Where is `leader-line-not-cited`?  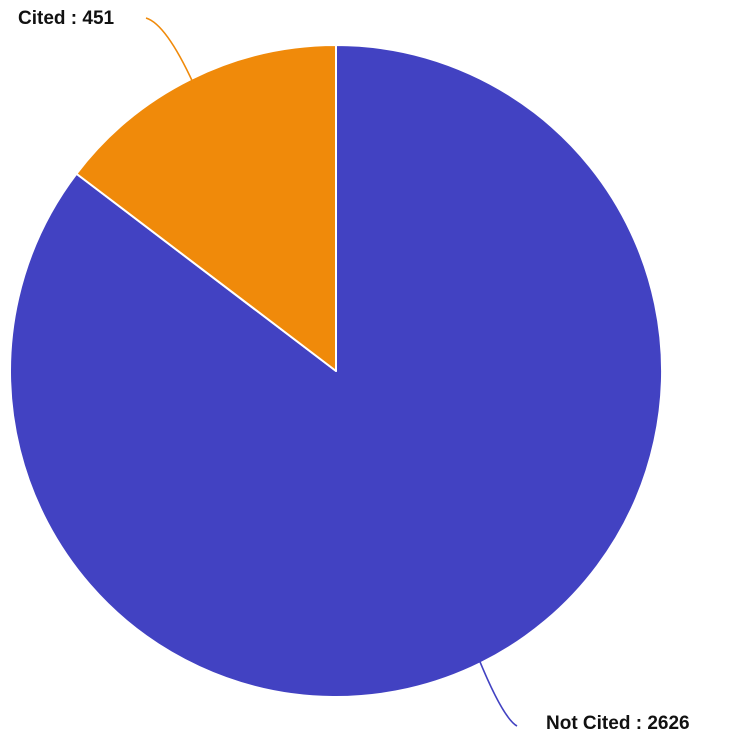
leader-line-not-cited is located at coordinates (497, 692).